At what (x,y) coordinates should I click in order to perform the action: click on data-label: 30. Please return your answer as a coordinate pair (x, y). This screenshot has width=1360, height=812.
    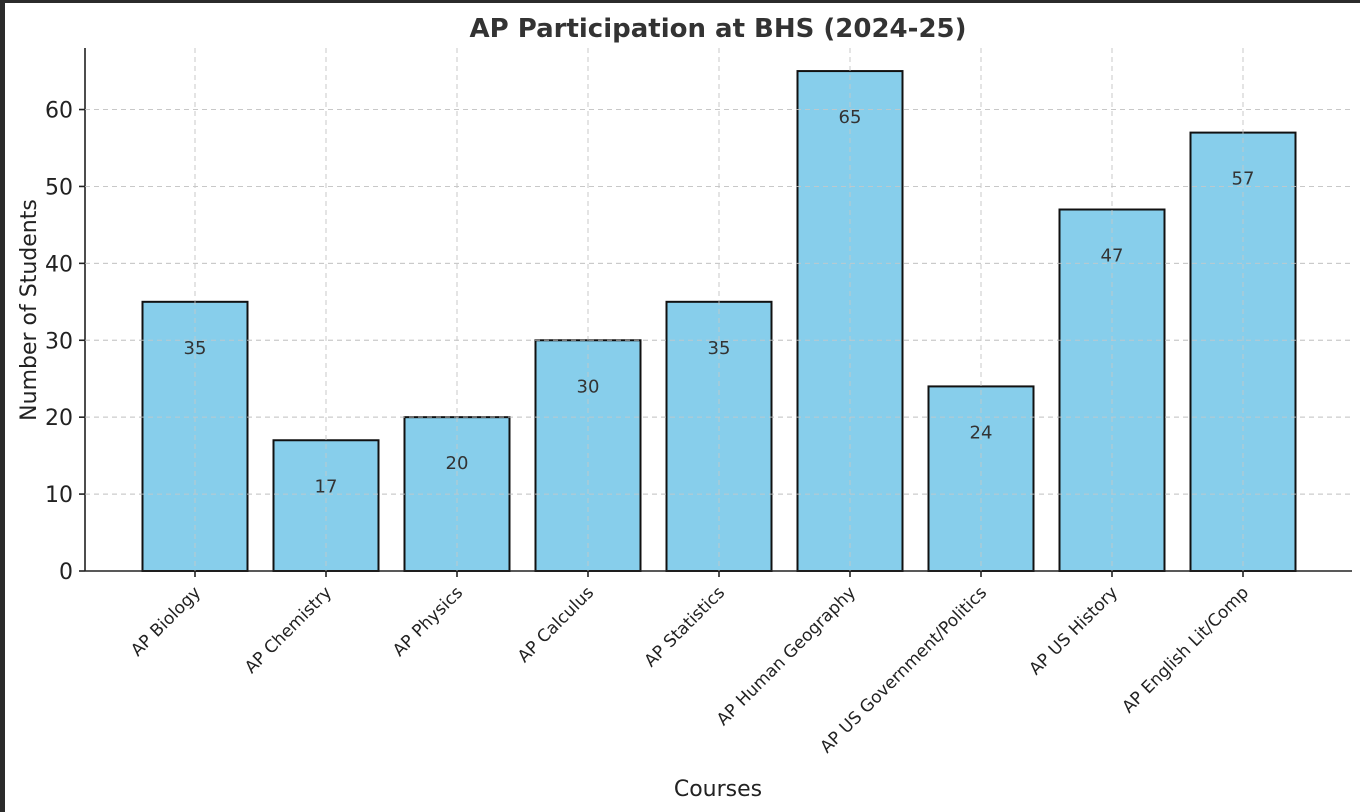
    Looking at the image, I should click on (588, 386).